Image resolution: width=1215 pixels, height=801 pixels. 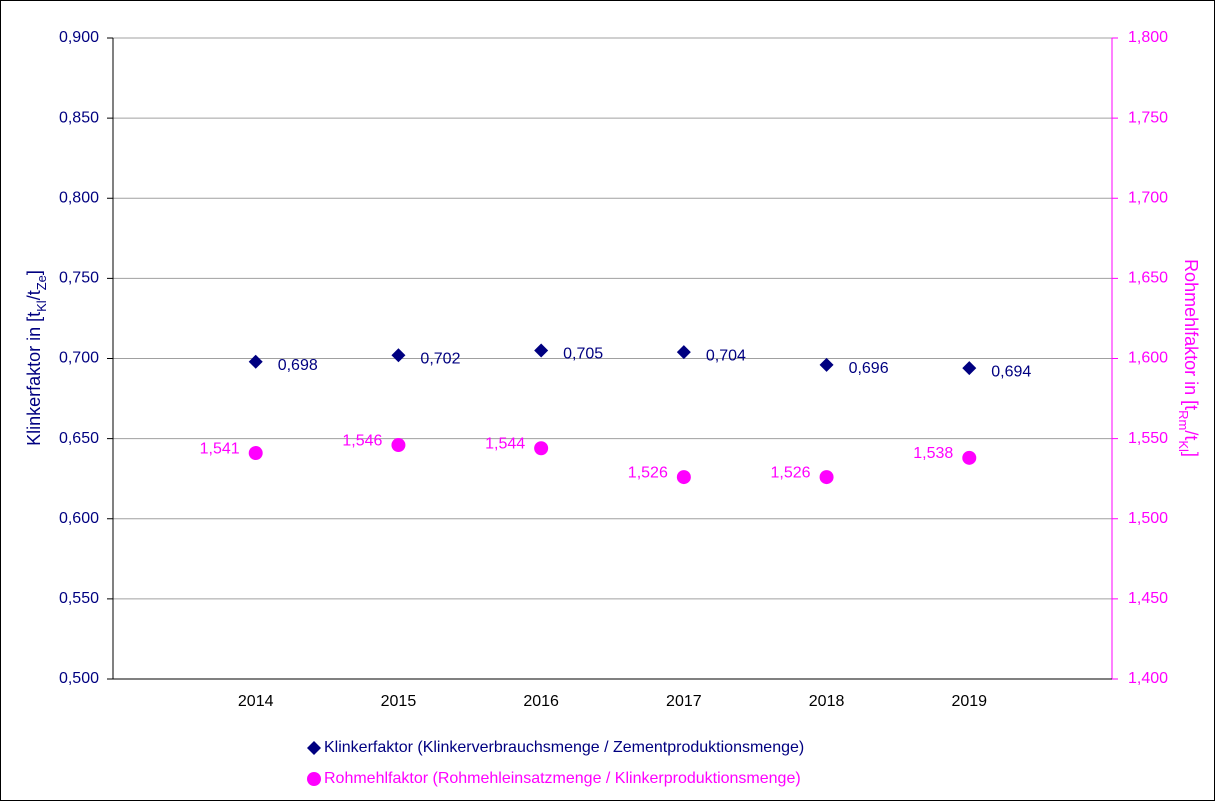 I want to click on data-label: 0,704, so click(x=726, y=355).